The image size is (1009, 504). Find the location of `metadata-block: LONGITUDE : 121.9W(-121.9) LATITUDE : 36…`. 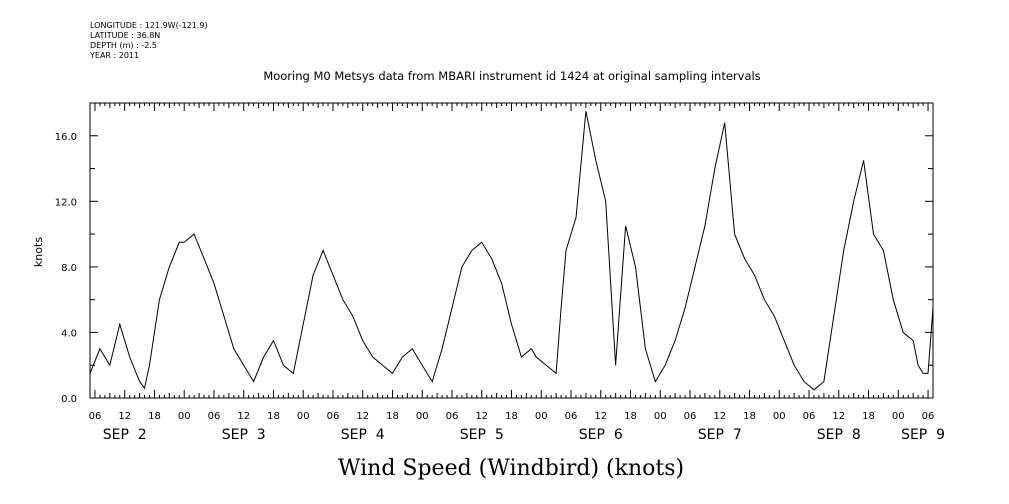

metadata-block: LONGITUDE : 121.9W(-121.9) LATITUDE : 36… is located at coordinates (149, 41).